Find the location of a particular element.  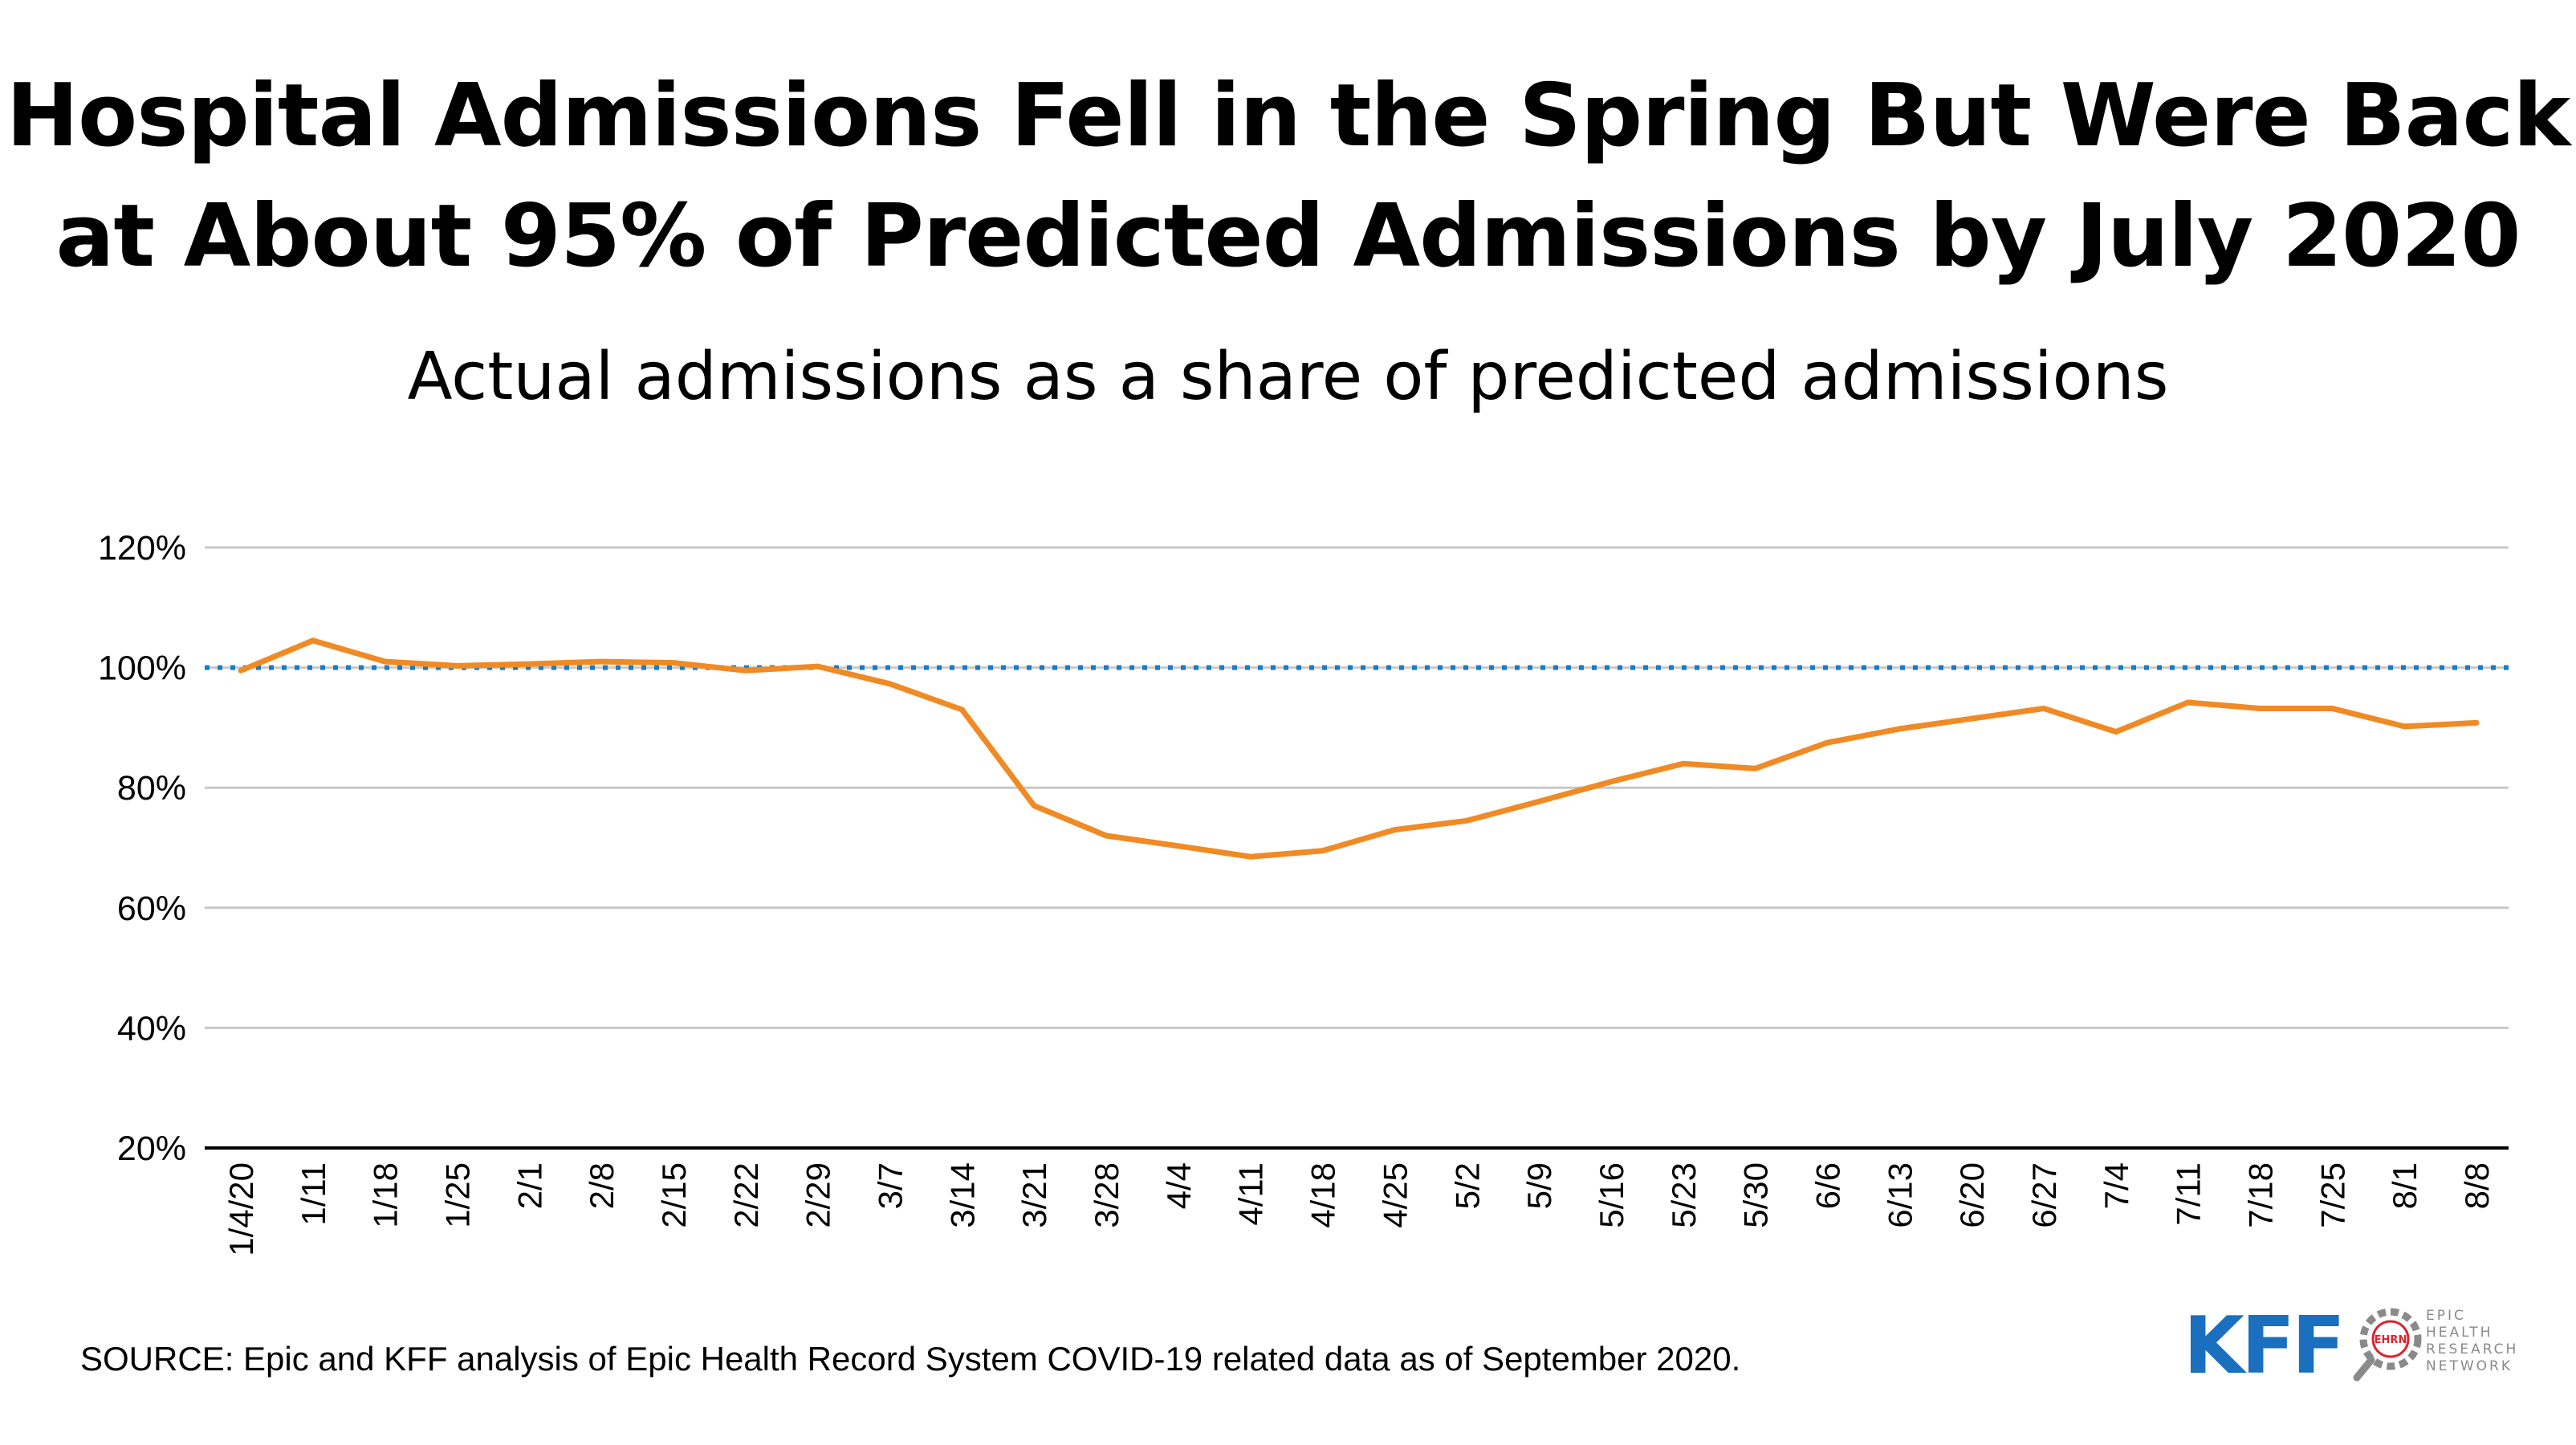

x-tick-label: 4/11 is located at coordinates (1251, 1194).